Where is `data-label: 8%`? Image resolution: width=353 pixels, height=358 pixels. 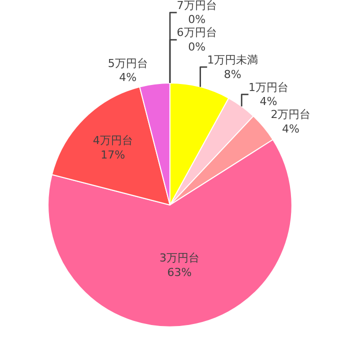
data-label: 8% is located at coordinates (233, 74).